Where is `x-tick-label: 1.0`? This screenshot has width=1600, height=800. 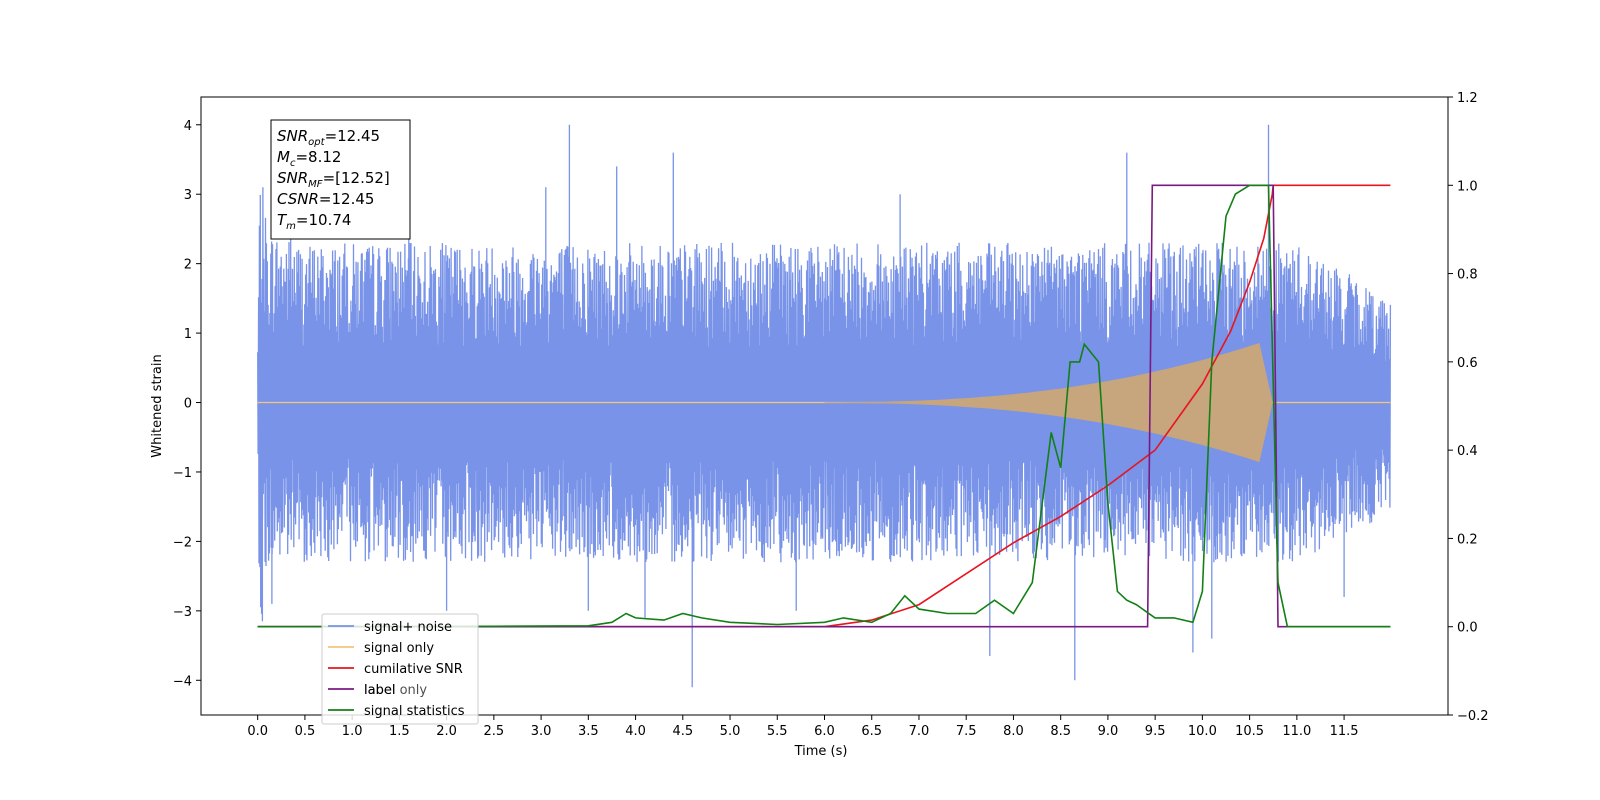 x-tick-label: 1.0 is located at coordinates (352, 731).